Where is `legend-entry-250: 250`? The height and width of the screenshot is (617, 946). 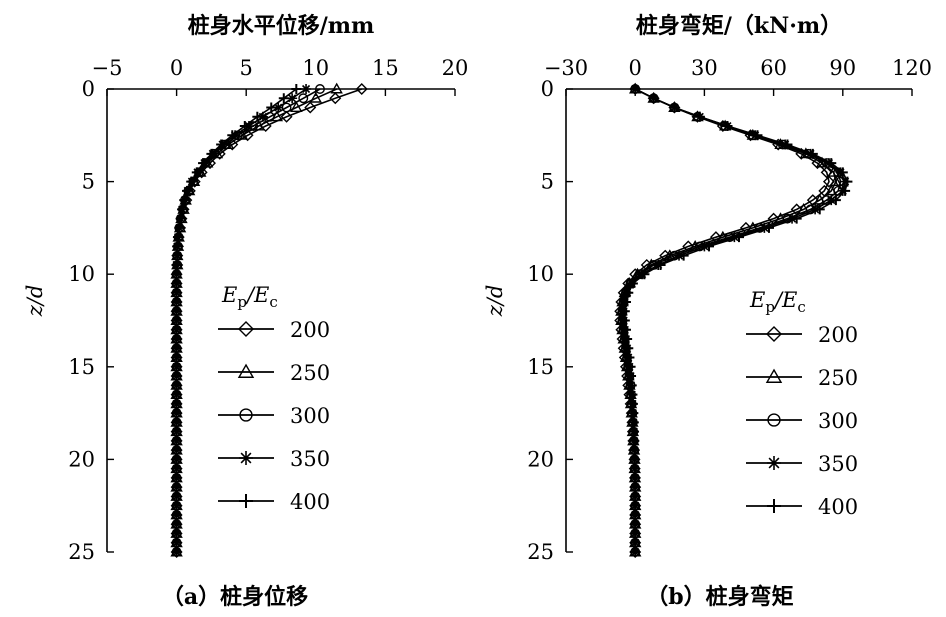
legend-entry-250: 250 is located at coordinates (802, 378).